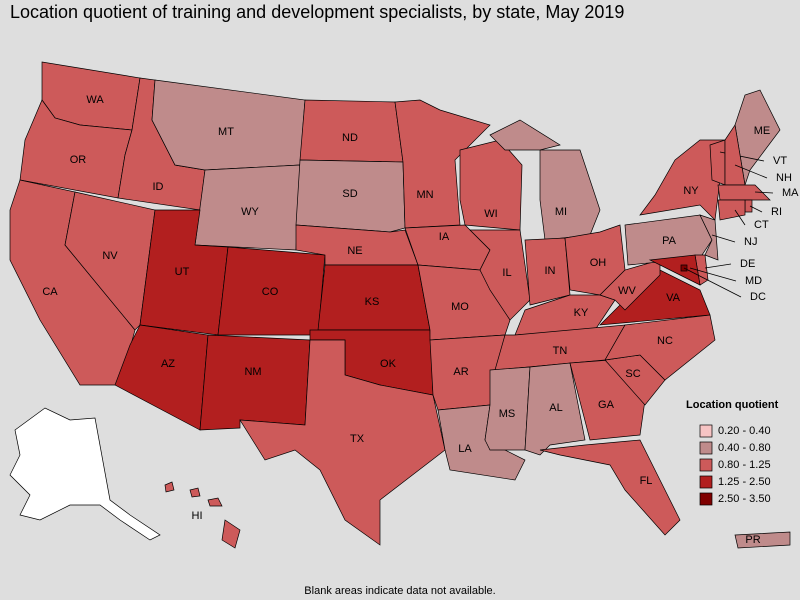  Describe the element at coordinates (460, 372) in the screenshot. I see `state-label: AR` at that location.